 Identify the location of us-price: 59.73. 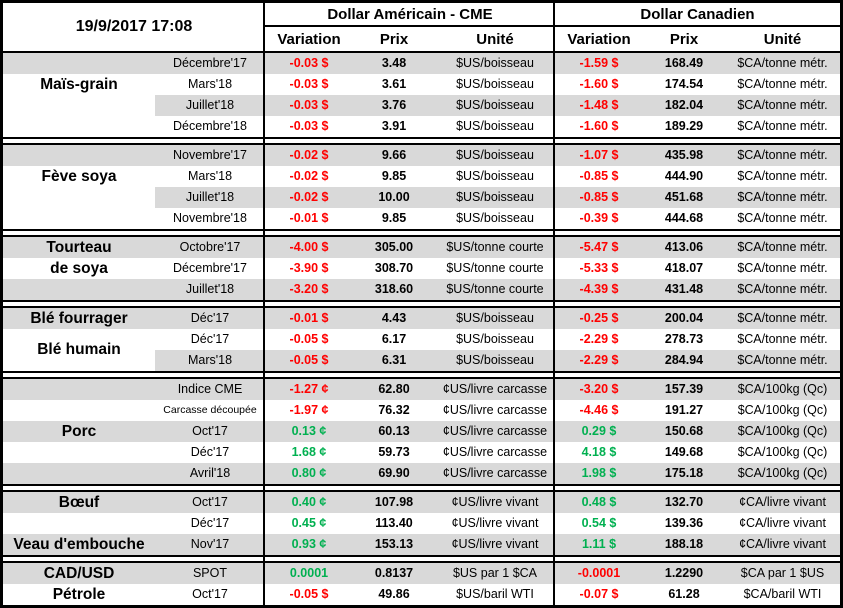
(394, 452).